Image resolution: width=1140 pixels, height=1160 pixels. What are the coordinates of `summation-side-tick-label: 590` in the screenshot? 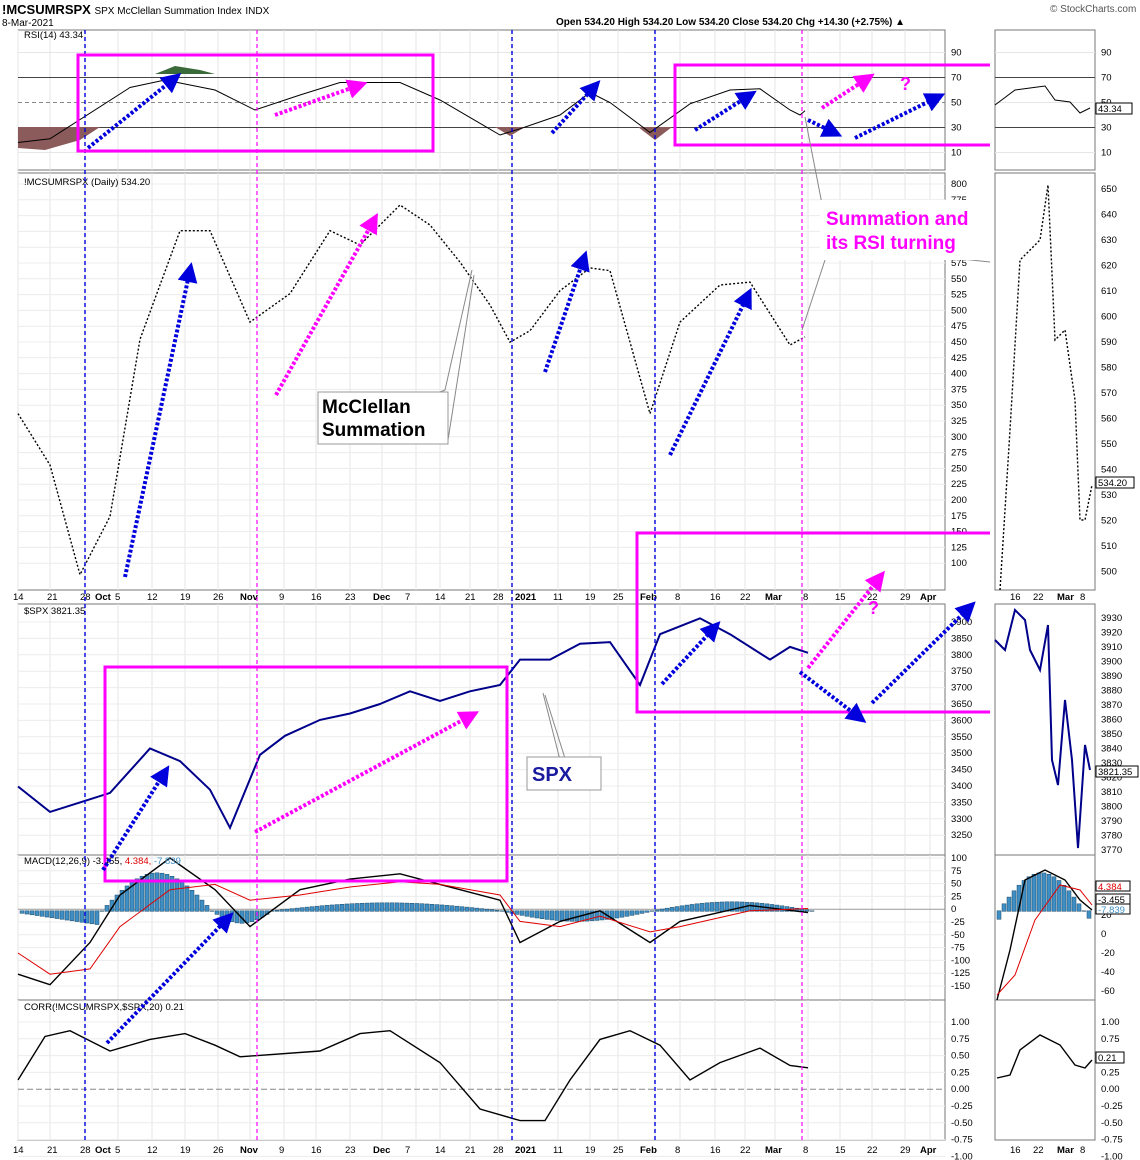 It's located at (1109, 342).